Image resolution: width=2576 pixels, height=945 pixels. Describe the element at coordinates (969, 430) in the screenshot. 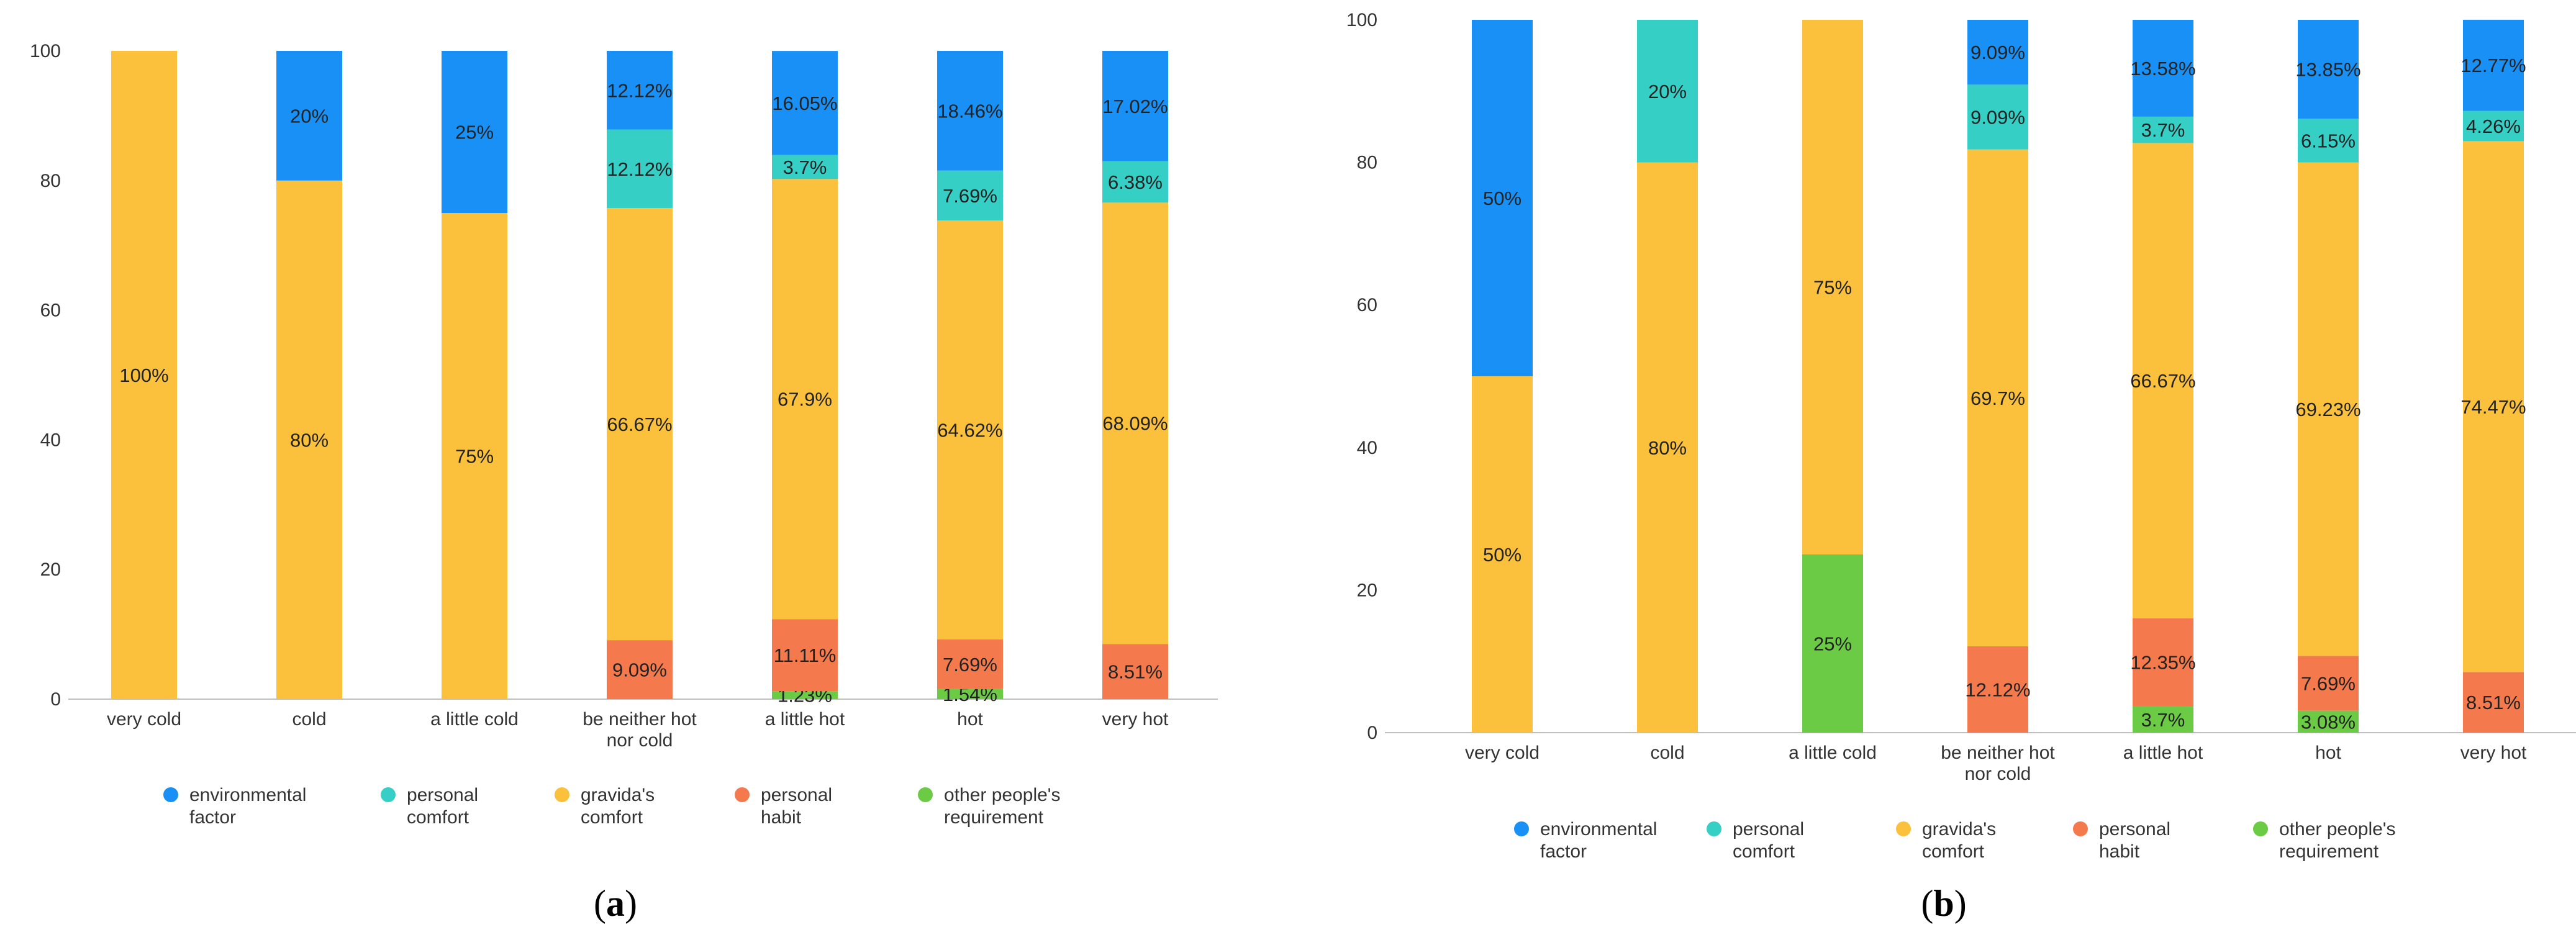

I see `data-label: 64.62%` at that location.